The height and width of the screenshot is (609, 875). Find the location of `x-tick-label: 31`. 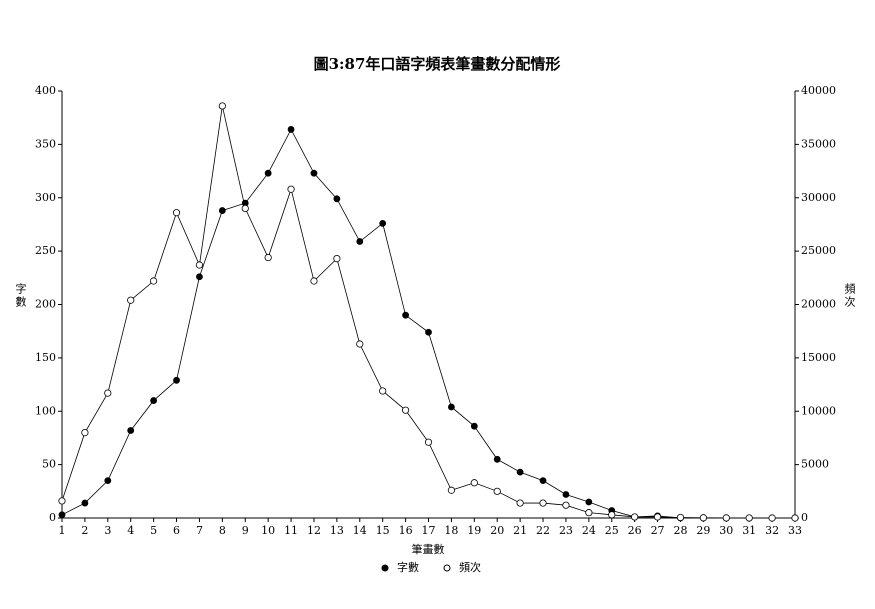

x-tick-label: 31 is located at coordinates (749, 530).